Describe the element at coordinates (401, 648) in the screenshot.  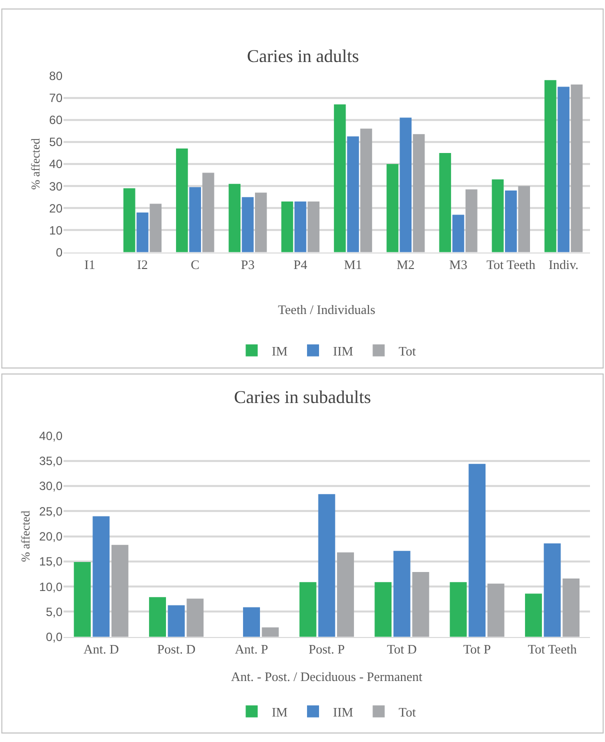
I see `x-tick-label: Tot D` at that location.